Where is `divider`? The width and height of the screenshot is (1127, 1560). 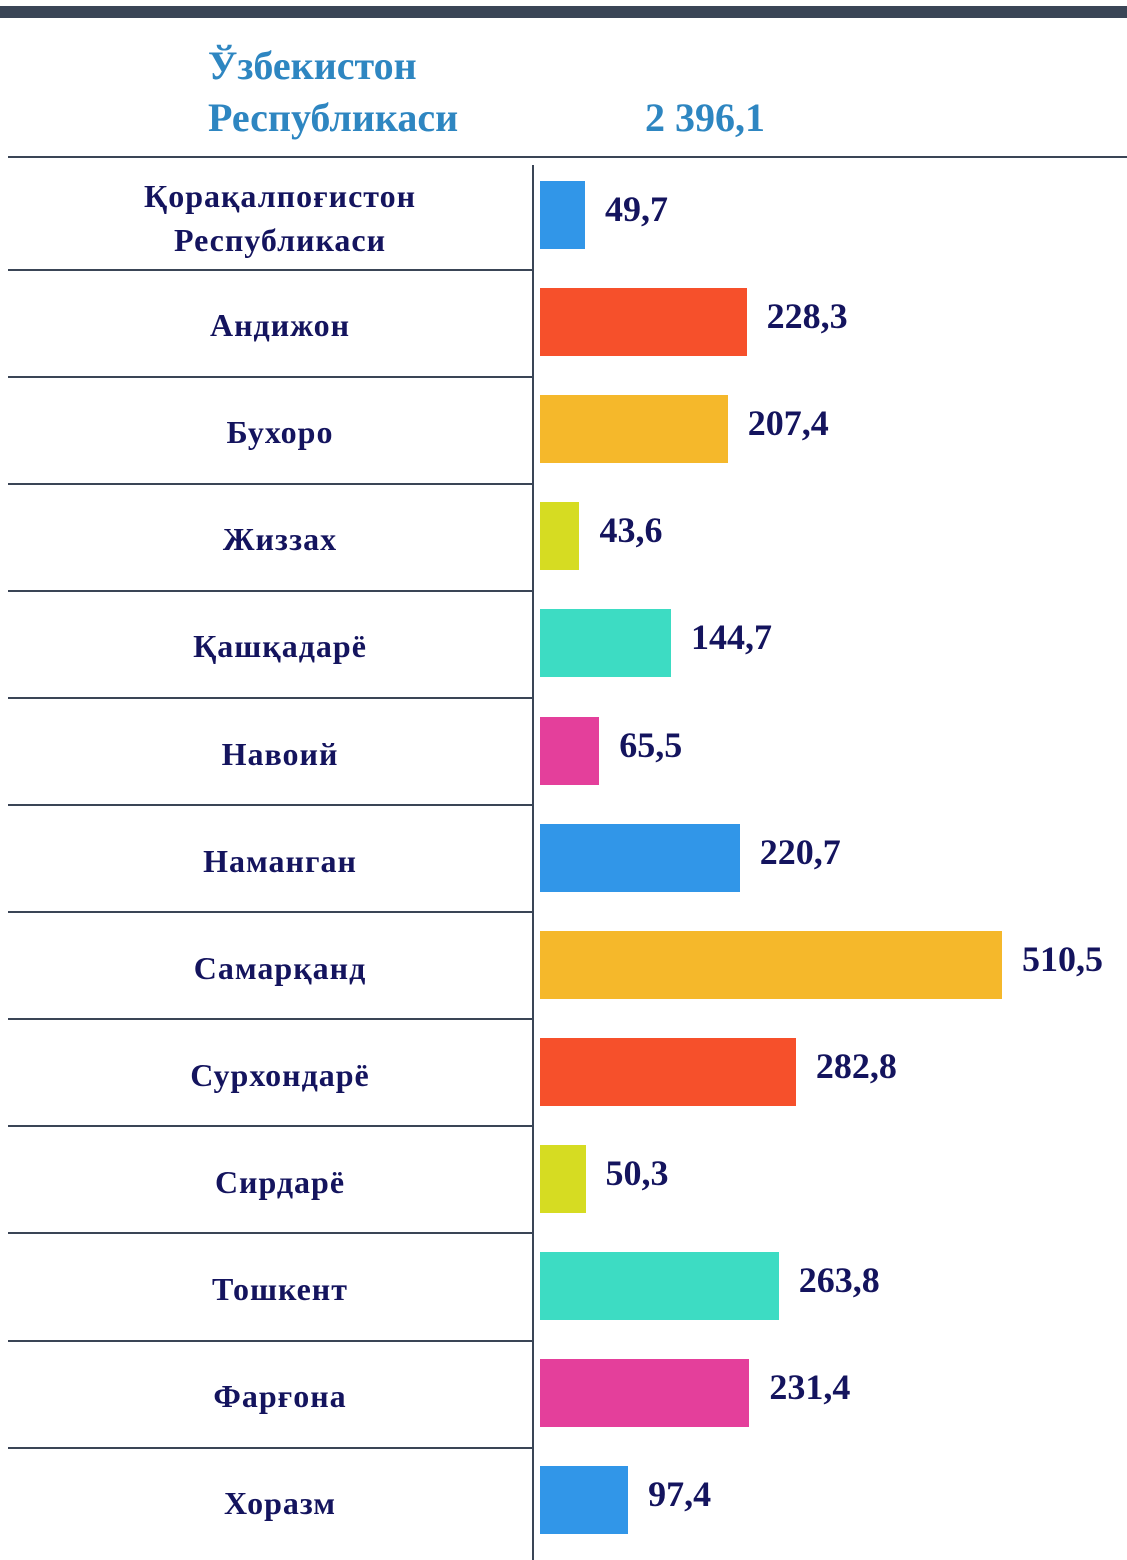 divider is located at coordinates (533, 862).